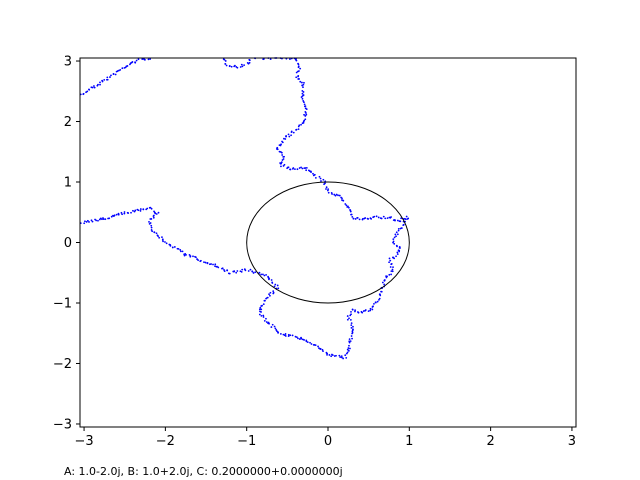 Image resolution: width=640 pixels, height=480 pixels. I want to click on unit-circle-group, so click(328, 242).